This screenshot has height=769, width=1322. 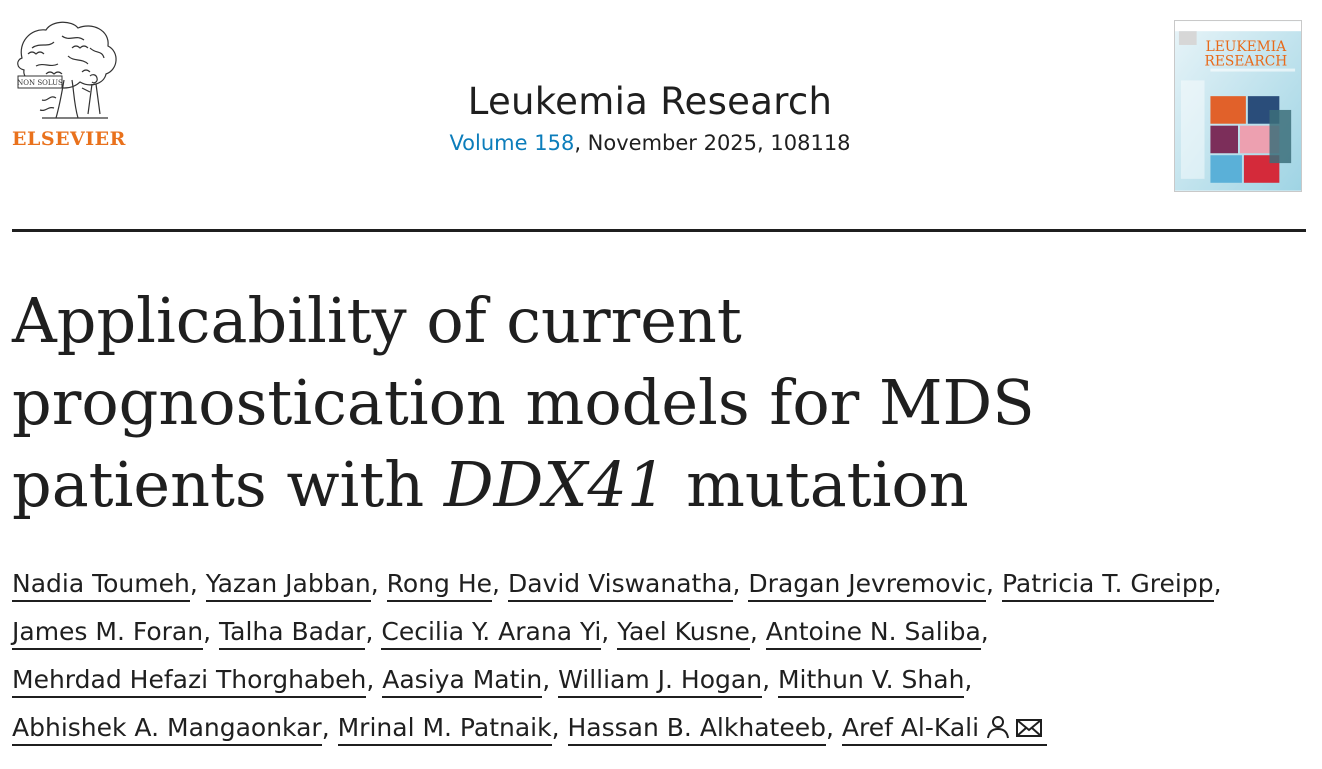 I want to click on cover-art: LEUKEMIA RESEARCH, so click(x=1238, y=106).